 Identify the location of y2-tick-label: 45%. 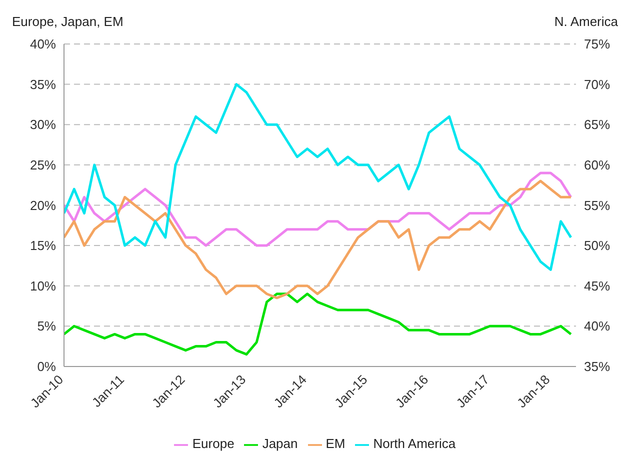
(597, 286).